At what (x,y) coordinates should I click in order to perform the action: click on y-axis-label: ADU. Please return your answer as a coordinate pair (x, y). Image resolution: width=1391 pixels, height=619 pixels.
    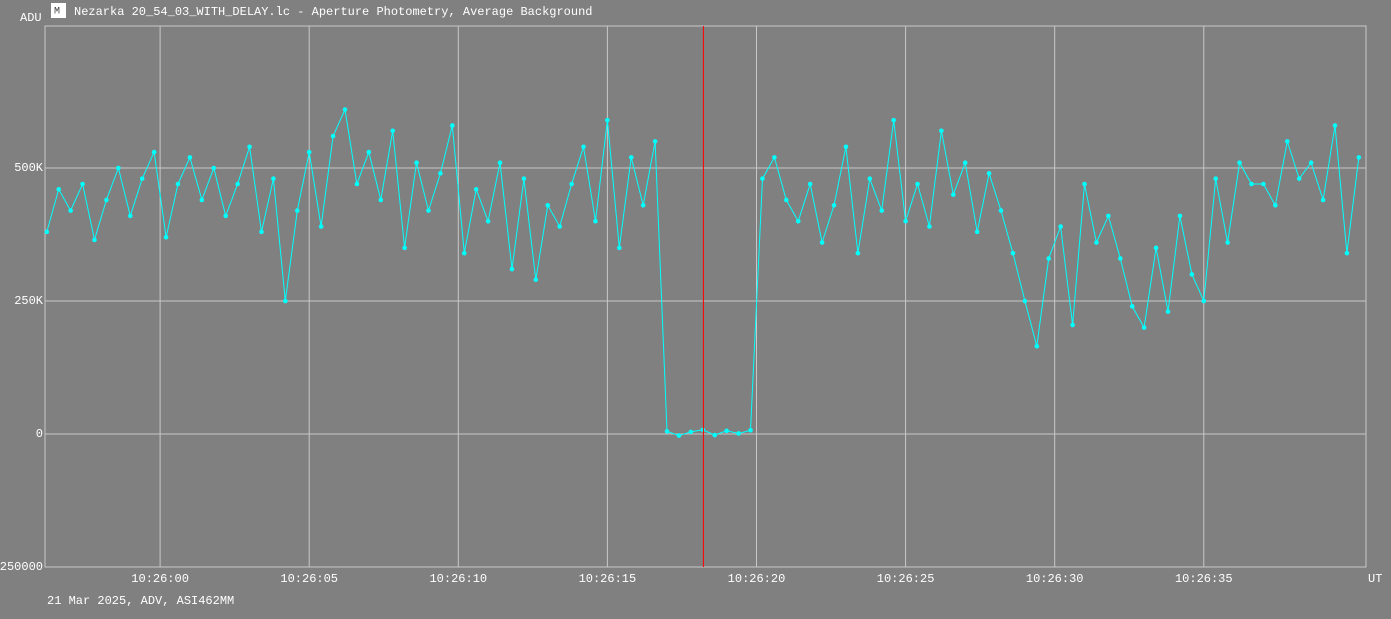
    Looking at the image, I should click on (31, 18).